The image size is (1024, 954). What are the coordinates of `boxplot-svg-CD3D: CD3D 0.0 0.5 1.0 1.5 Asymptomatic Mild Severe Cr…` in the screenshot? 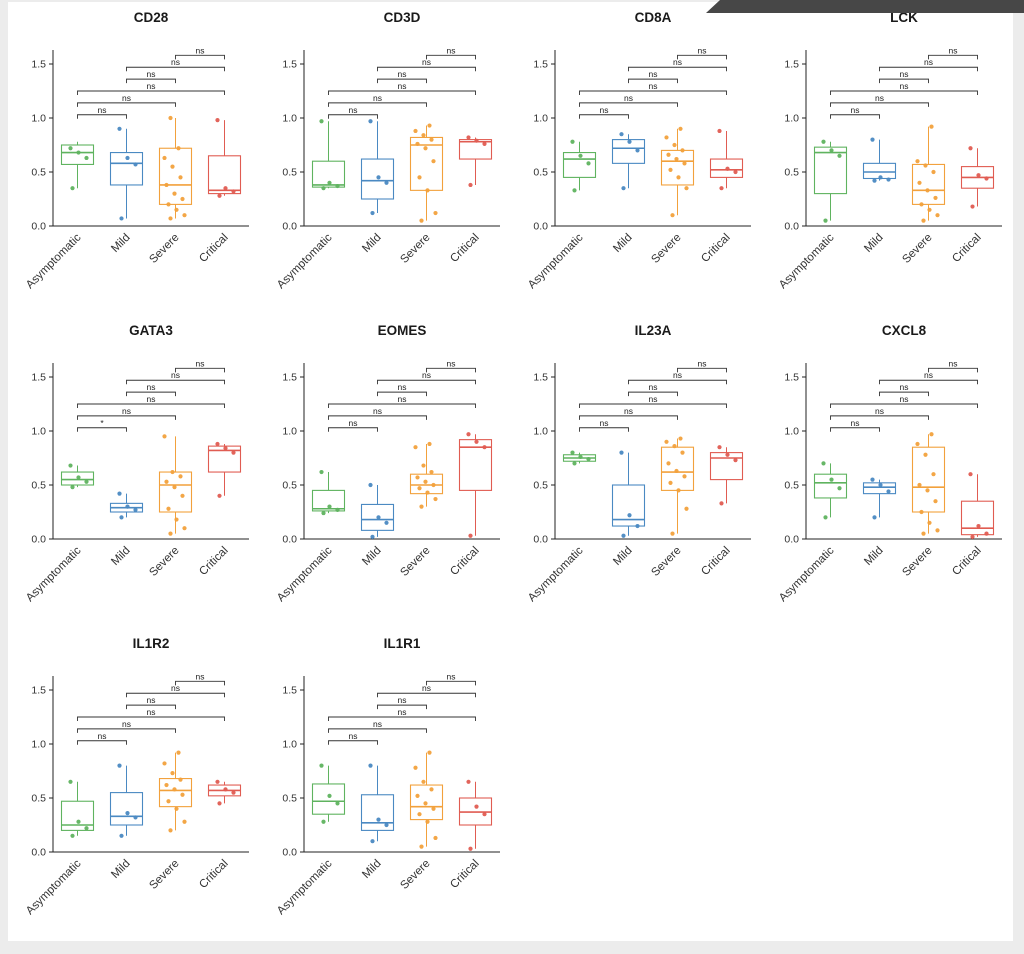 It's located at (387, 150).